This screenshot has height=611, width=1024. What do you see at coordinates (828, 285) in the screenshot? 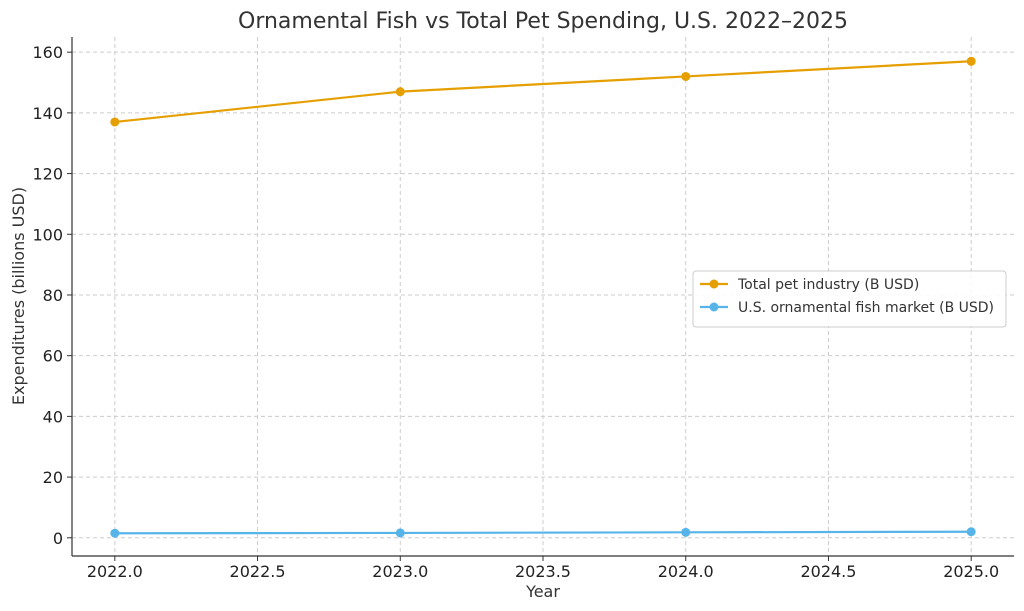
I see `legend-label-0: Total pet industry (B USD)` at bounding box center [828, 285].